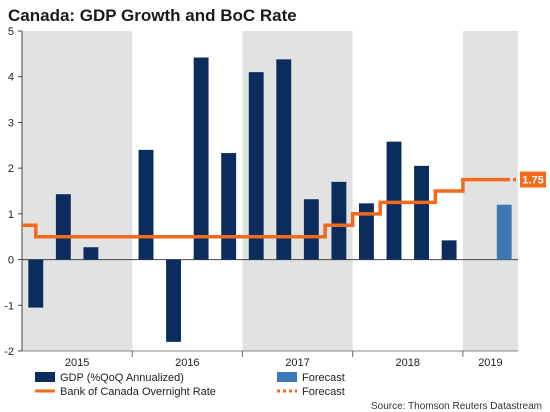 Image resolution: width=550 pixels, height=412 pixels. I want to click on legend-gdp-forecast-label: Forecast, so click(323, 378).